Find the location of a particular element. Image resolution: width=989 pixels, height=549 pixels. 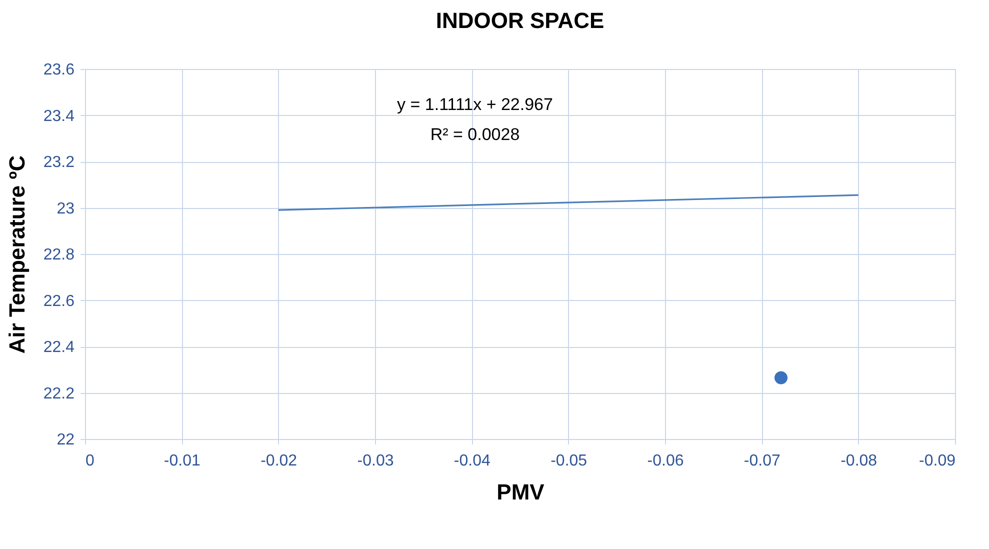

annotation: y = 1.1111x + 22.967 is located at coordinates (475, 104).